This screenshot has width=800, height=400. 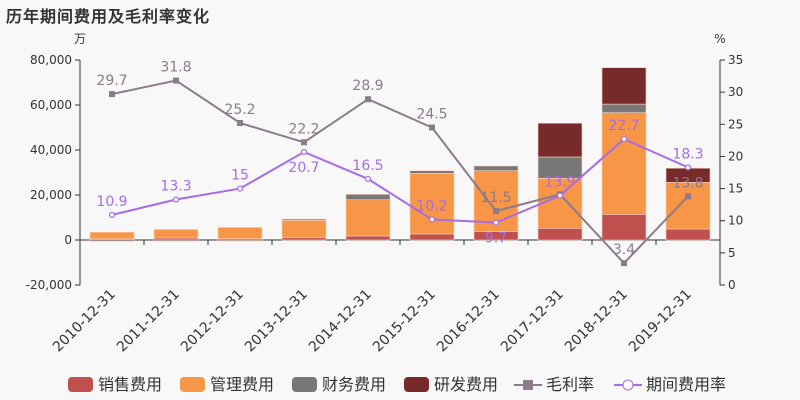 I want to click on data-label: 15, so click(x=240, y=176).